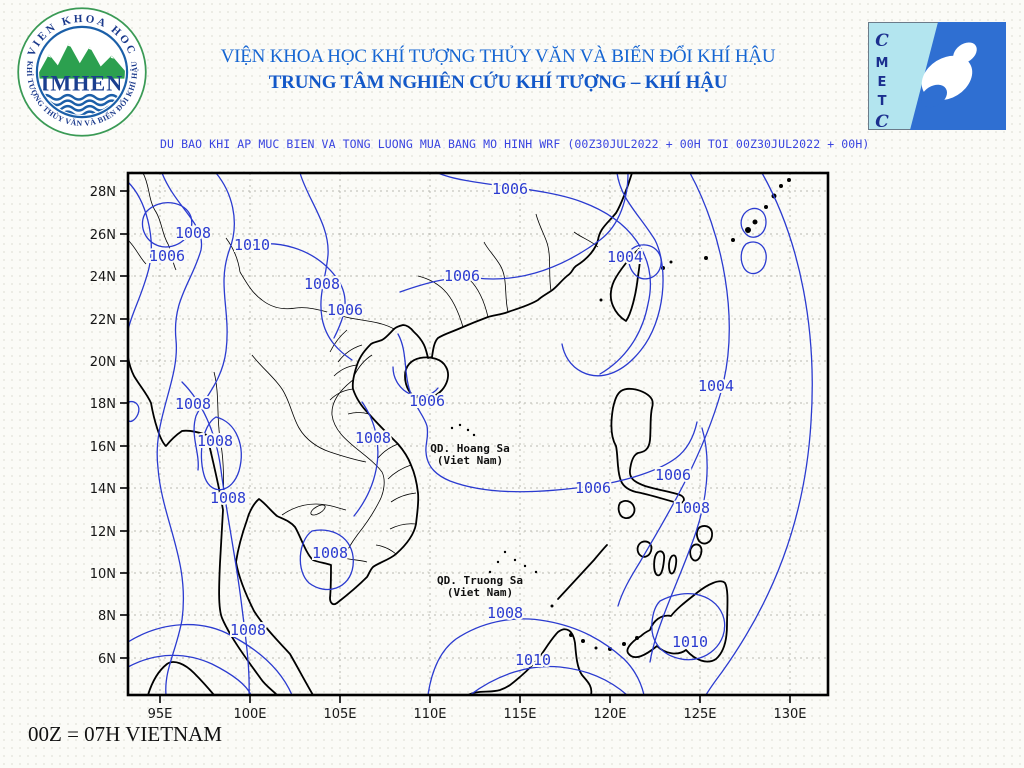 The height and width of the screenshot is (768, 1024). Describe the element at coordinates (103, 277) in the screenshot. I see `lat-tick-label: 24N` at that location.